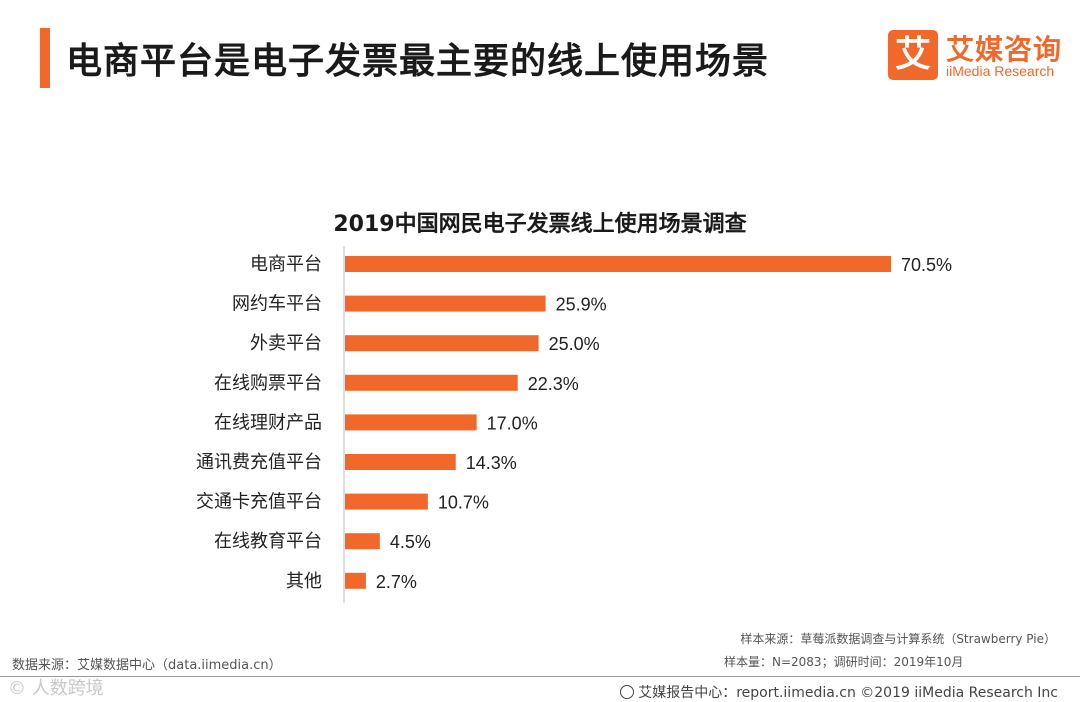 This screenshot has width=1080, height=702. I want to click on chart-title: 2019中国网民电子发票线上使用场景调查, so click(540, 224).